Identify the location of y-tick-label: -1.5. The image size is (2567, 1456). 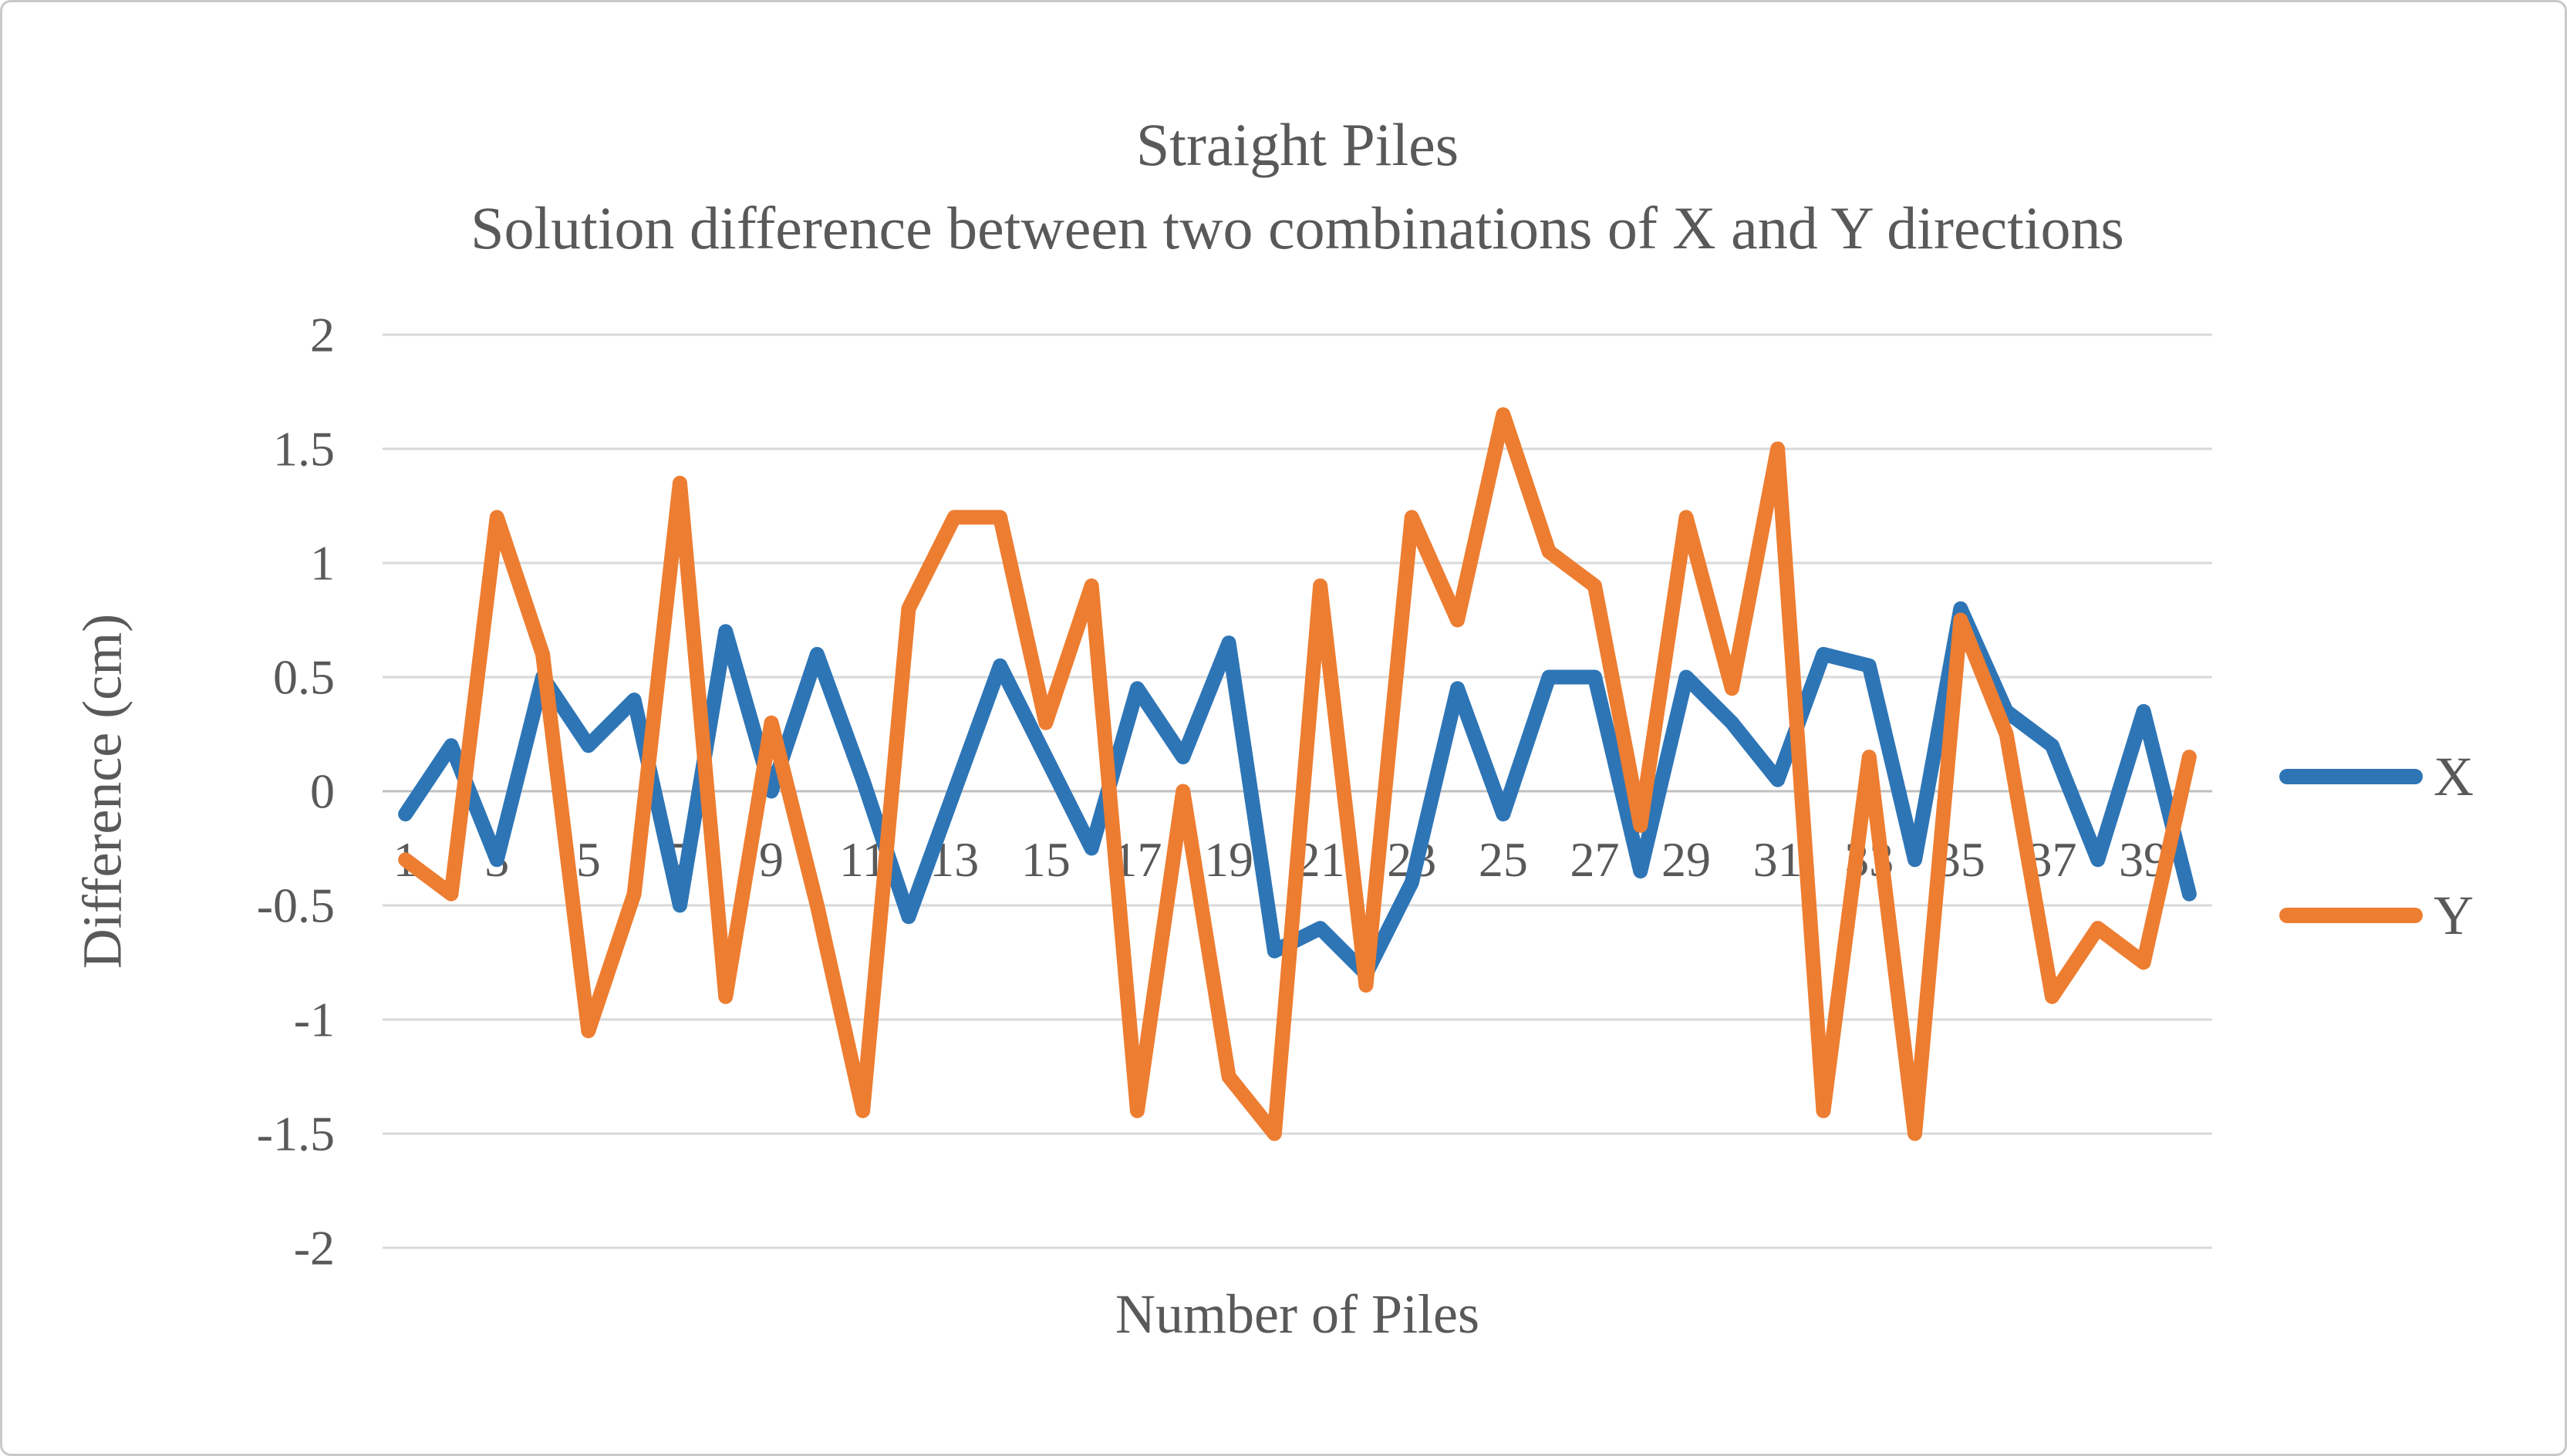
(296, 1134).